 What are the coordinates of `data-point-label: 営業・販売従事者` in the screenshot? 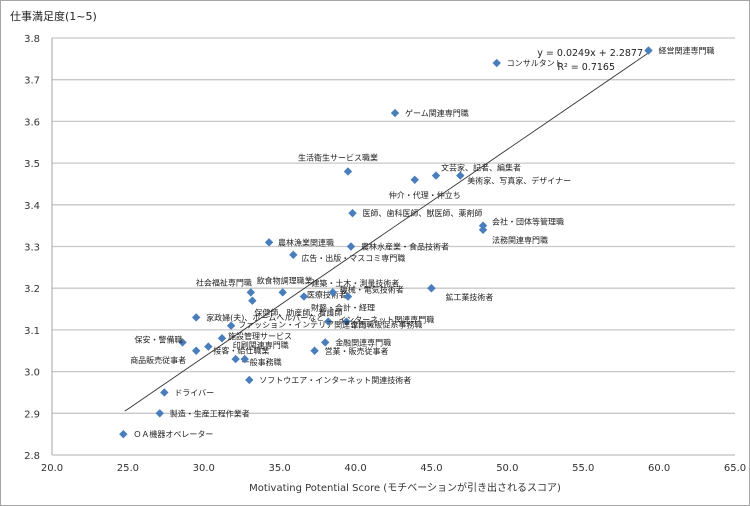 It's located at (357, 351).